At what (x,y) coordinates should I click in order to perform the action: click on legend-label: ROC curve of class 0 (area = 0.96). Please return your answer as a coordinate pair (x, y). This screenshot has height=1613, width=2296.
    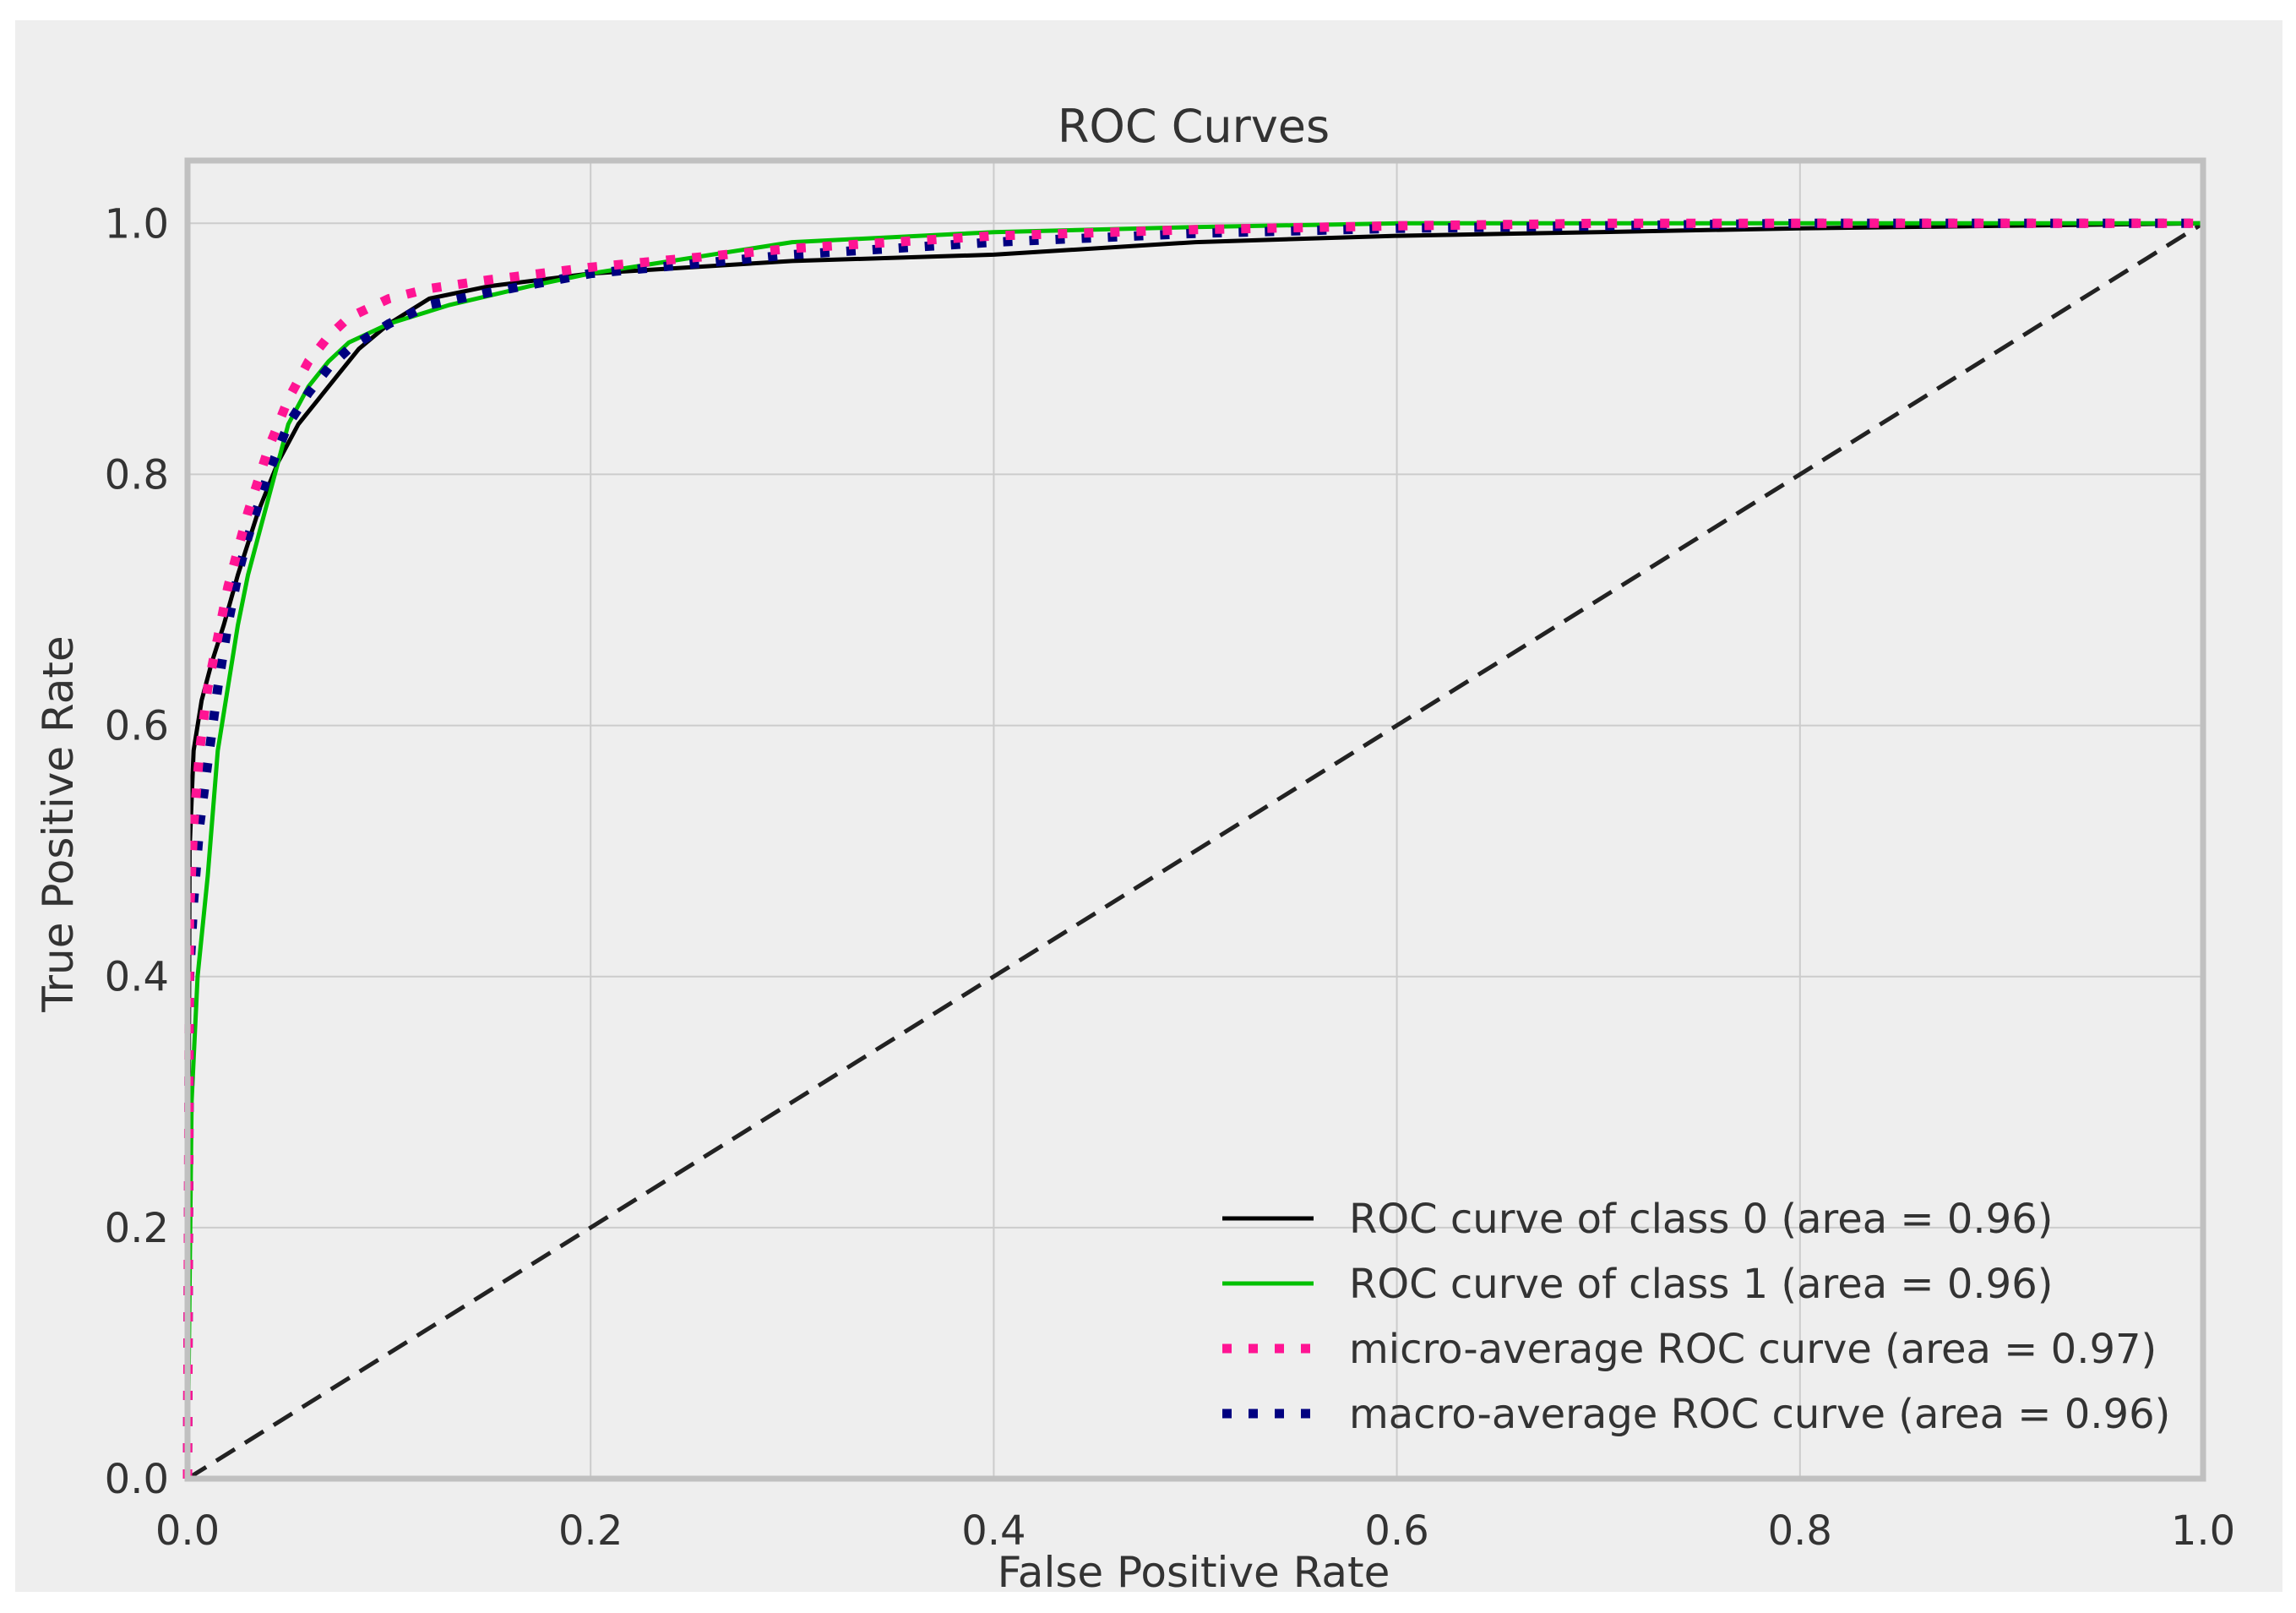
    Looking at the image, I should click on (1701, 1219).